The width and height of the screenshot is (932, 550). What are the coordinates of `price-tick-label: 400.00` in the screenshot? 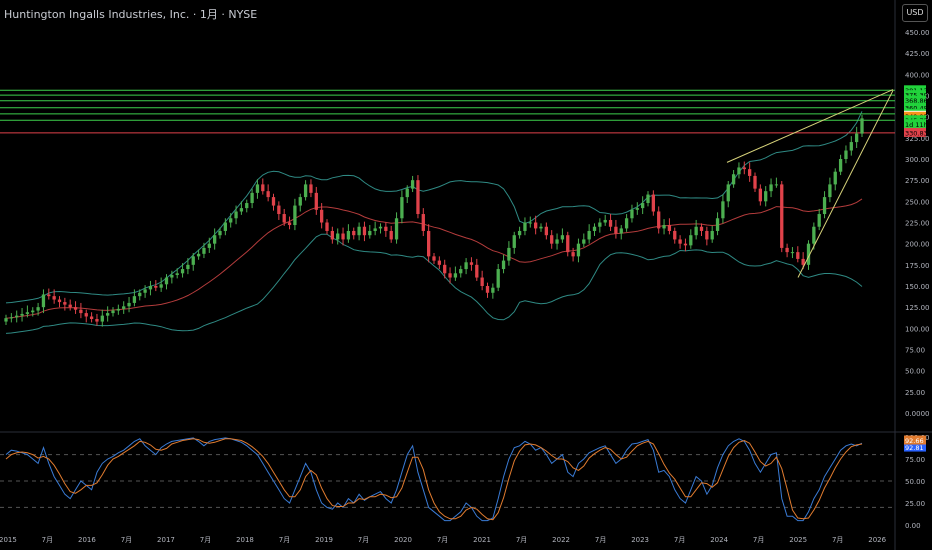 It's located at (917, 75).